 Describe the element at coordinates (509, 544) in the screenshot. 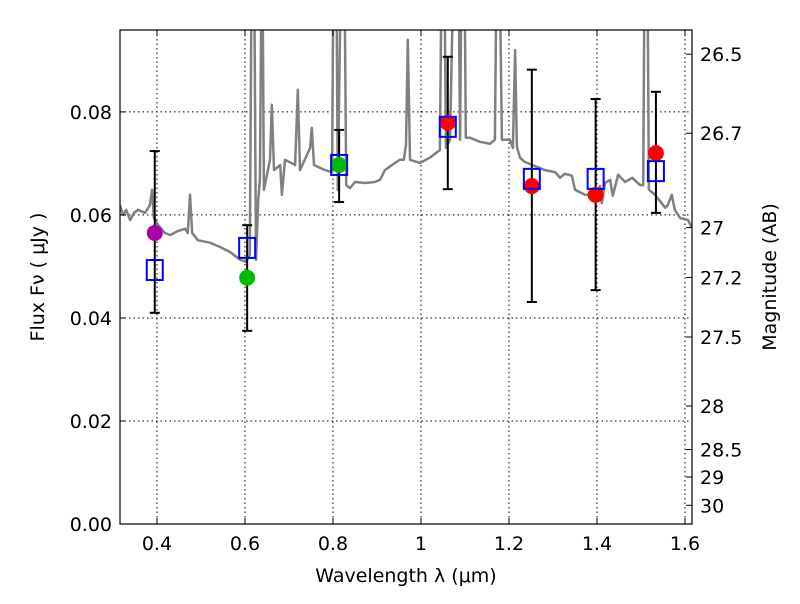

I see `x-tick-label: 1.2` at that location.